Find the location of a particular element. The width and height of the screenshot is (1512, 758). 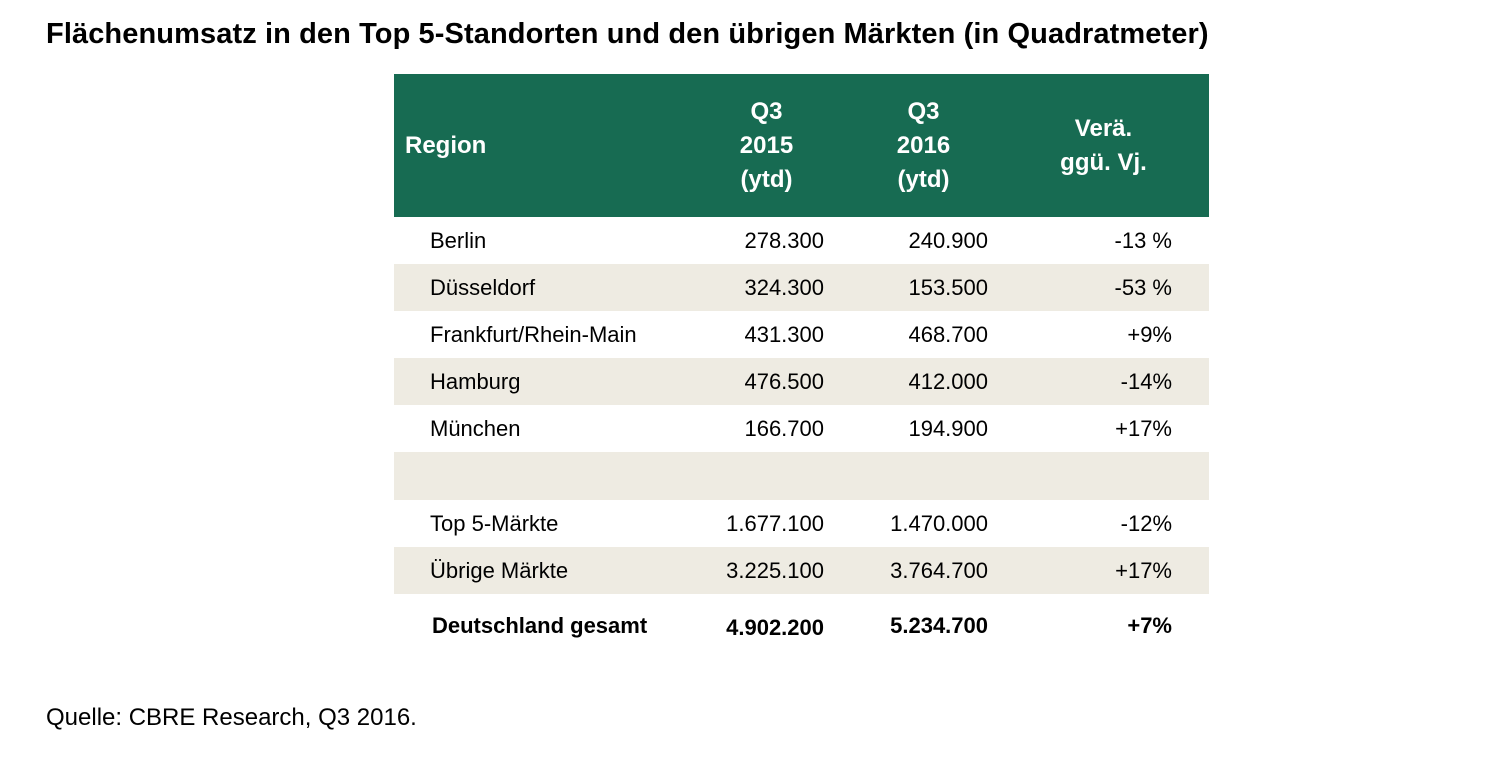

cell-change: -13 % is located at coordinates (1143, 240).